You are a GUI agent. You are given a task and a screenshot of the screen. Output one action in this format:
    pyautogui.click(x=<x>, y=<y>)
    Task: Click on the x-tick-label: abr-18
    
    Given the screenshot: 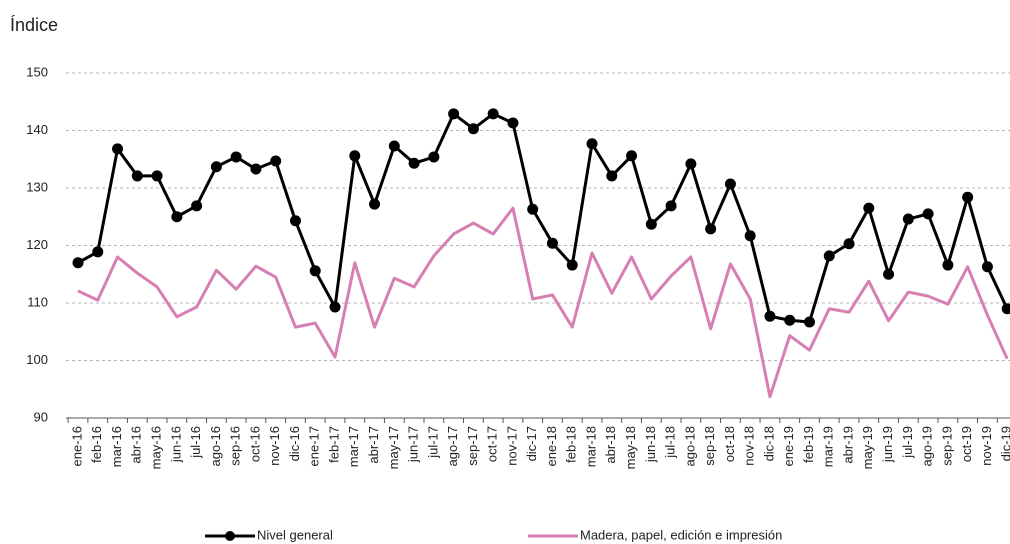 What is the action you would take?
    pyautogui.click(x=610, y=445)
    